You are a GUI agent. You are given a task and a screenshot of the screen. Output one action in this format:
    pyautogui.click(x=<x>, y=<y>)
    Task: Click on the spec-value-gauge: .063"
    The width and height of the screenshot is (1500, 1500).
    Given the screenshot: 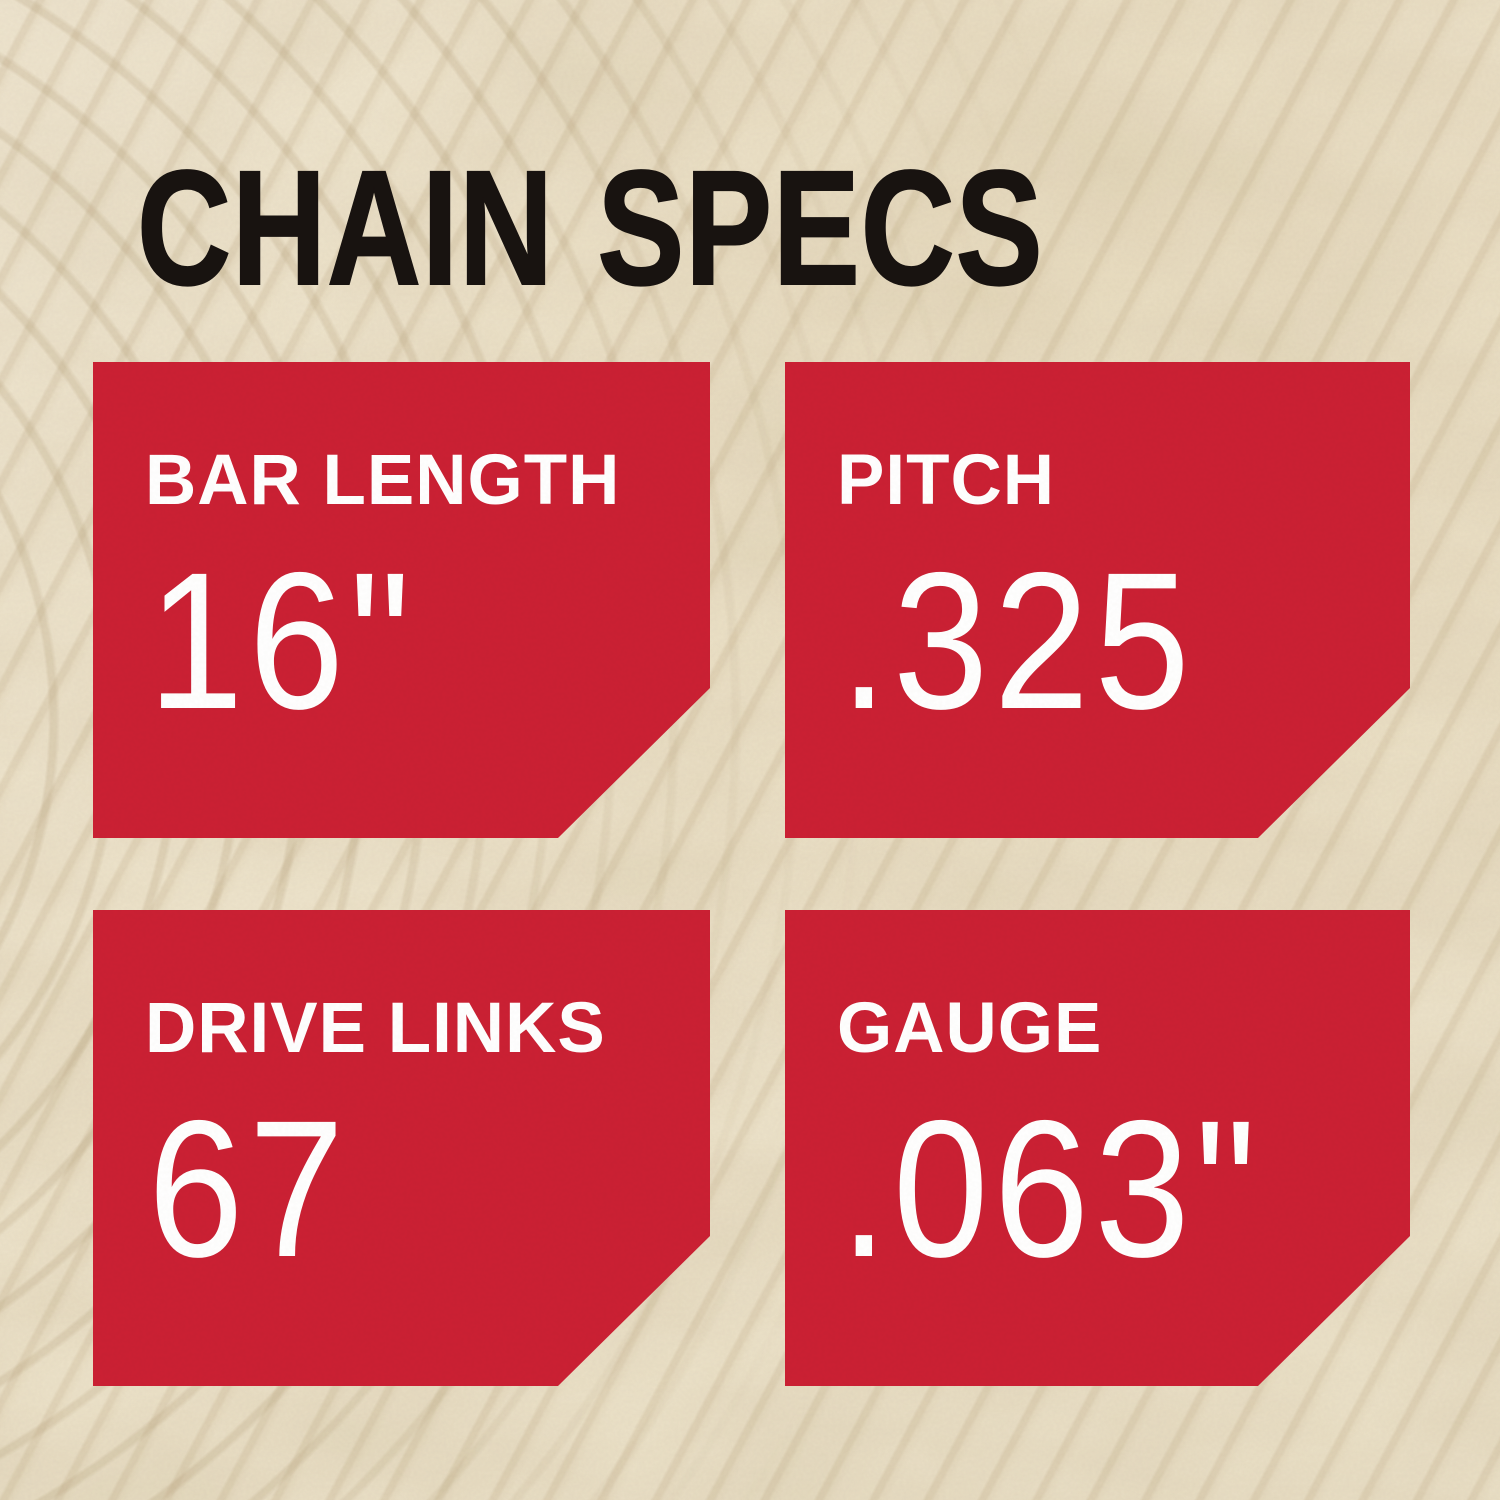 What is the action you would take?
    pyautogui.click(x=1051, y=1189)
    